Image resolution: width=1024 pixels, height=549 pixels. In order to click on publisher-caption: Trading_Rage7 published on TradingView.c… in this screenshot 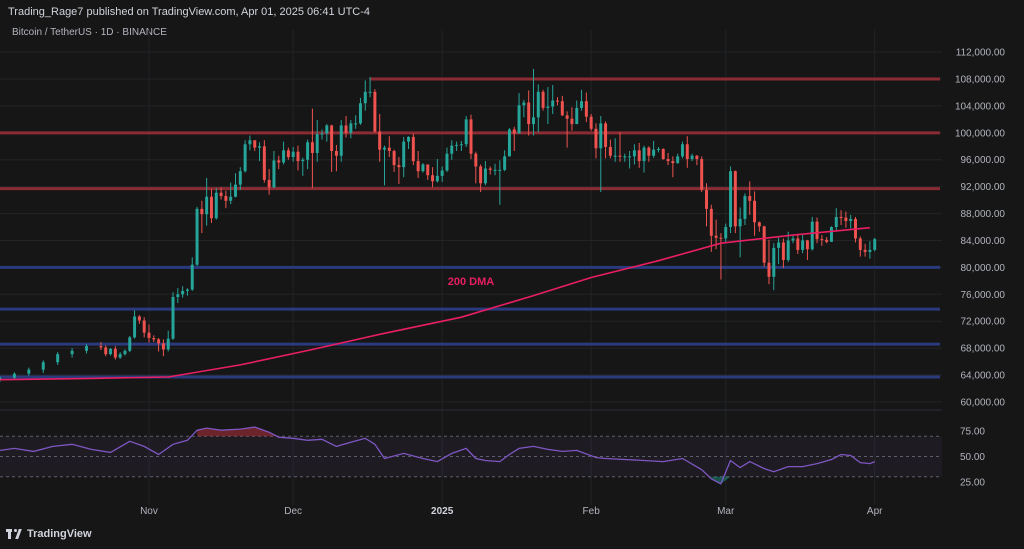, I will do `click(189, 12)`.